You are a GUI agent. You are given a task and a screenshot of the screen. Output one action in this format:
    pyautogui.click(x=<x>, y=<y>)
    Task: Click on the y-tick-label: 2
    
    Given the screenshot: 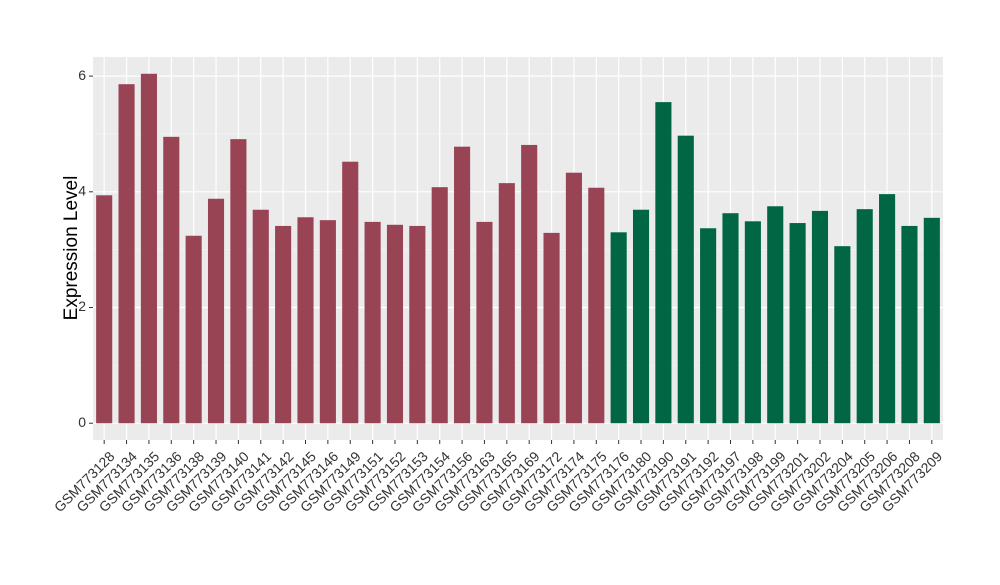 What is the action you would take?
    pyautogui.click(x=82, y=306)
    